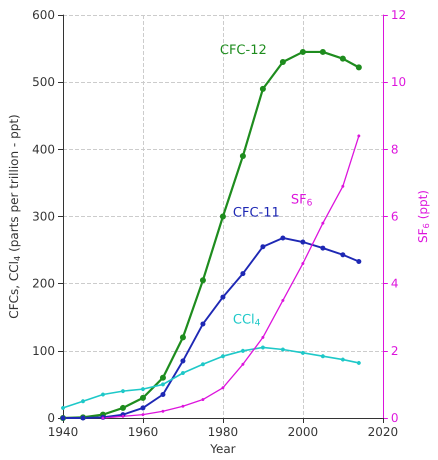  Describe the element at coordinates (398, 82) in the screenshot. I see `y2-tick-label: 10` at that location.